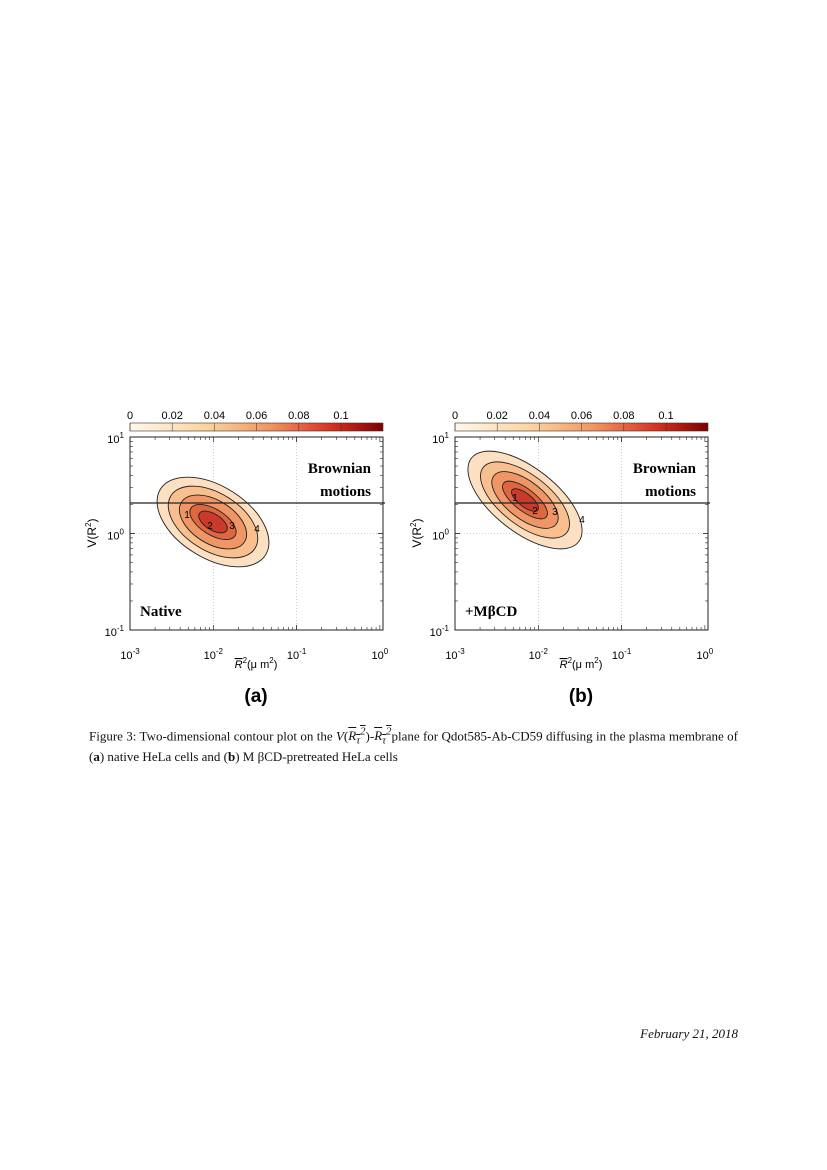  Describe the element at coordinates (539, 416) in the screenshot. I see `colorbar-tick-label: 0.04` at that location.